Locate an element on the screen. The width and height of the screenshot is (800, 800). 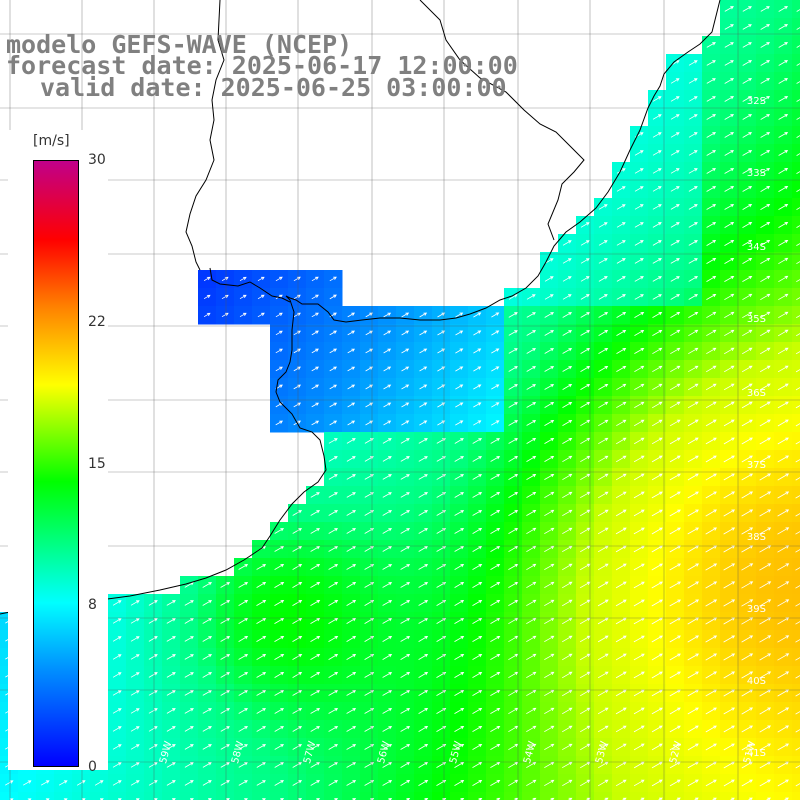
lat-label: 39S is located at coordinates (756, 609).